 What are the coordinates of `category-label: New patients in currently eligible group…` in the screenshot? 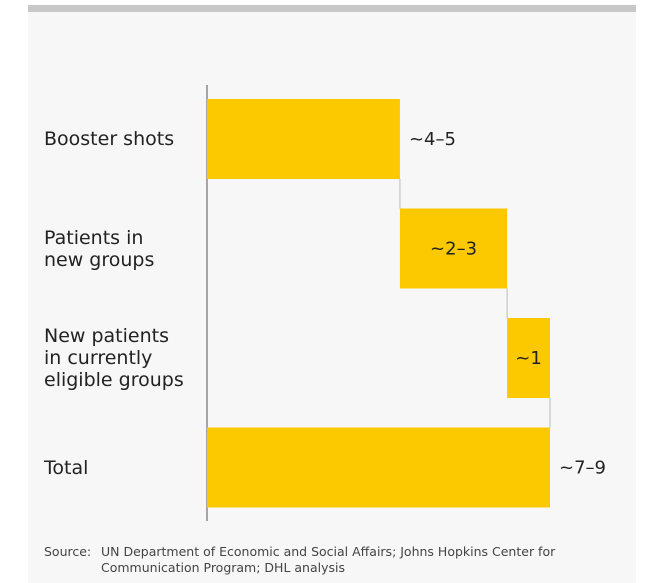 It's located at (114, 358).